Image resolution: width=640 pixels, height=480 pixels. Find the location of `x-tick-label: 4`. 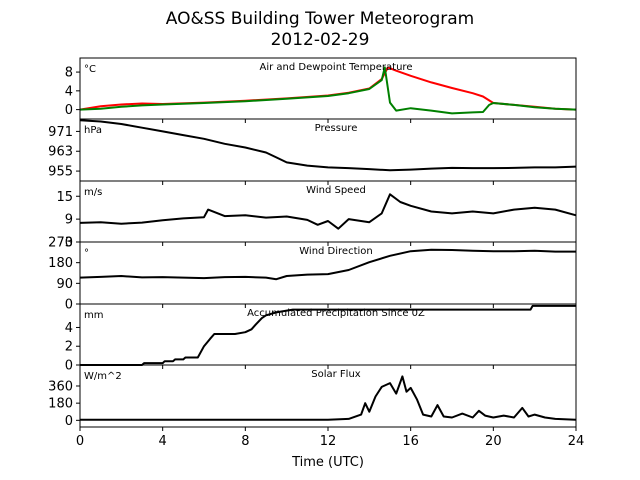

x-tick-label: 4 is located at coordinates (163, 441).